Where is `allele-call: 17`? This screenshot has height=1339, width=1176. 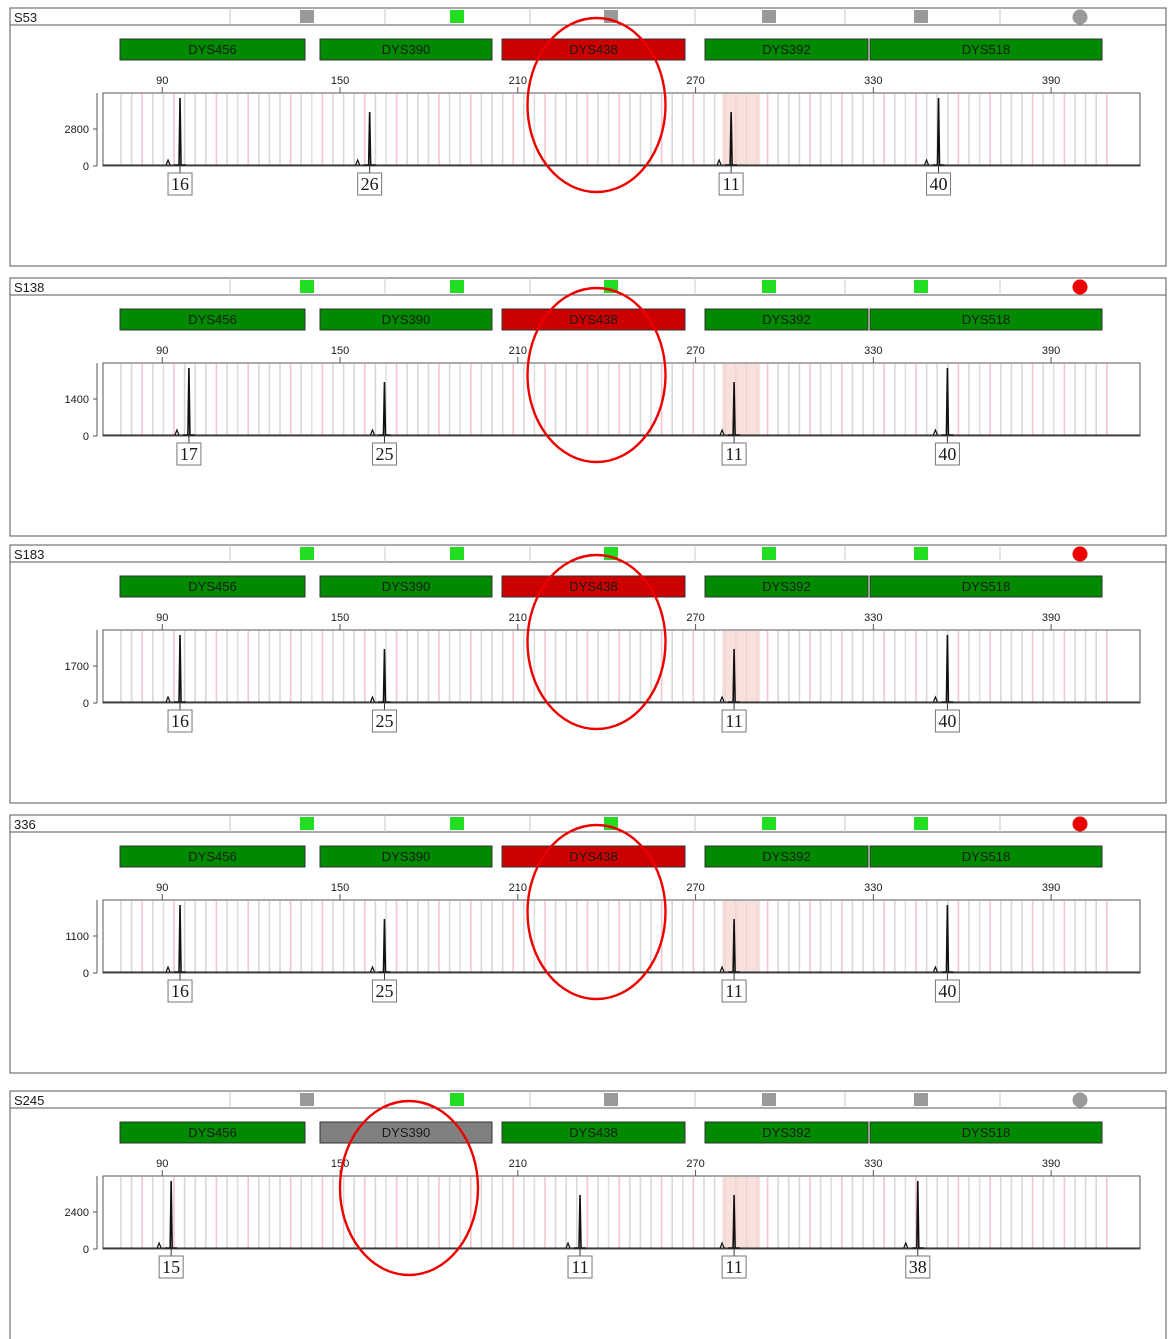 allele-call: 17 is located at coordinates (189, 454).